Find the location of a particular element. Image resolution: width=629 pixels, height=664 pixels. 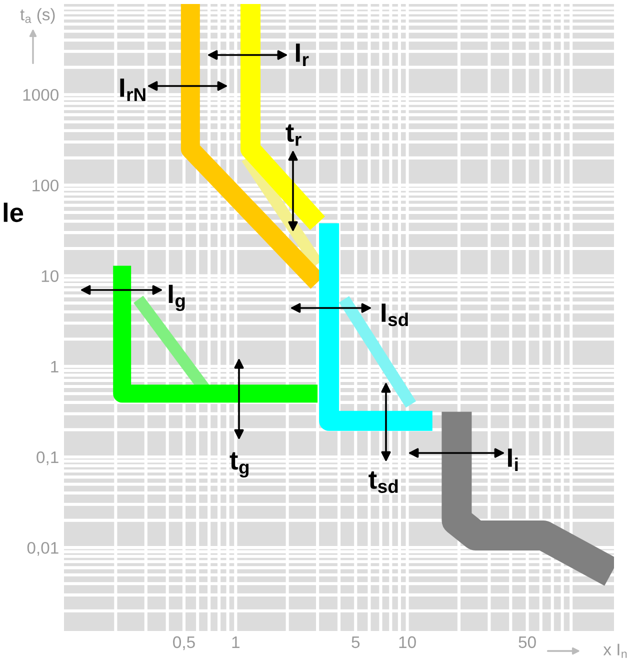

annotation: t$_{g}$ is located at coordinates (239, 465).